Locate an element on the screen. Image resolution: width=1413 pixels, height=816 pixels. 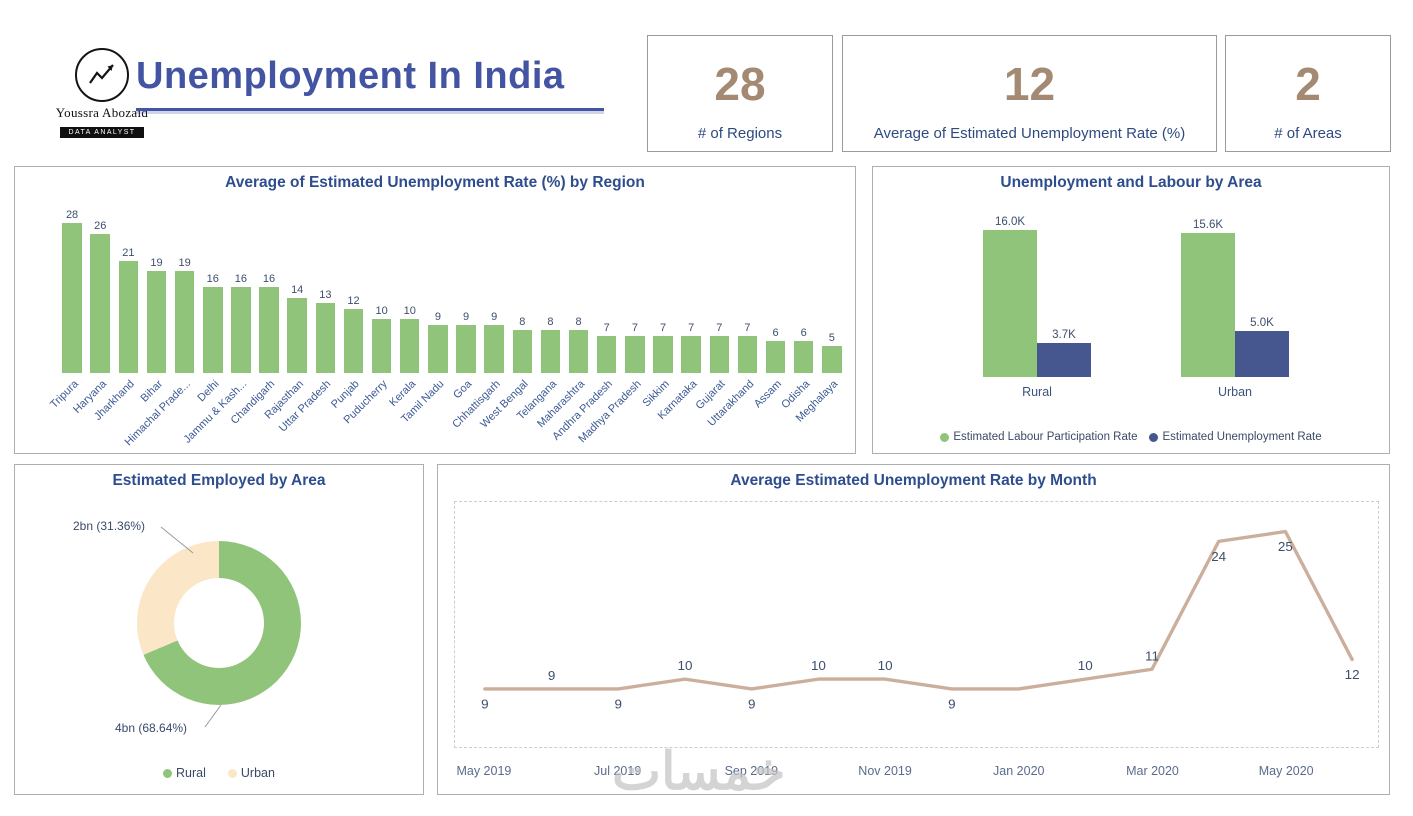
region-bar-haryana: 26 Haryana is located at coordinates (91, 311).